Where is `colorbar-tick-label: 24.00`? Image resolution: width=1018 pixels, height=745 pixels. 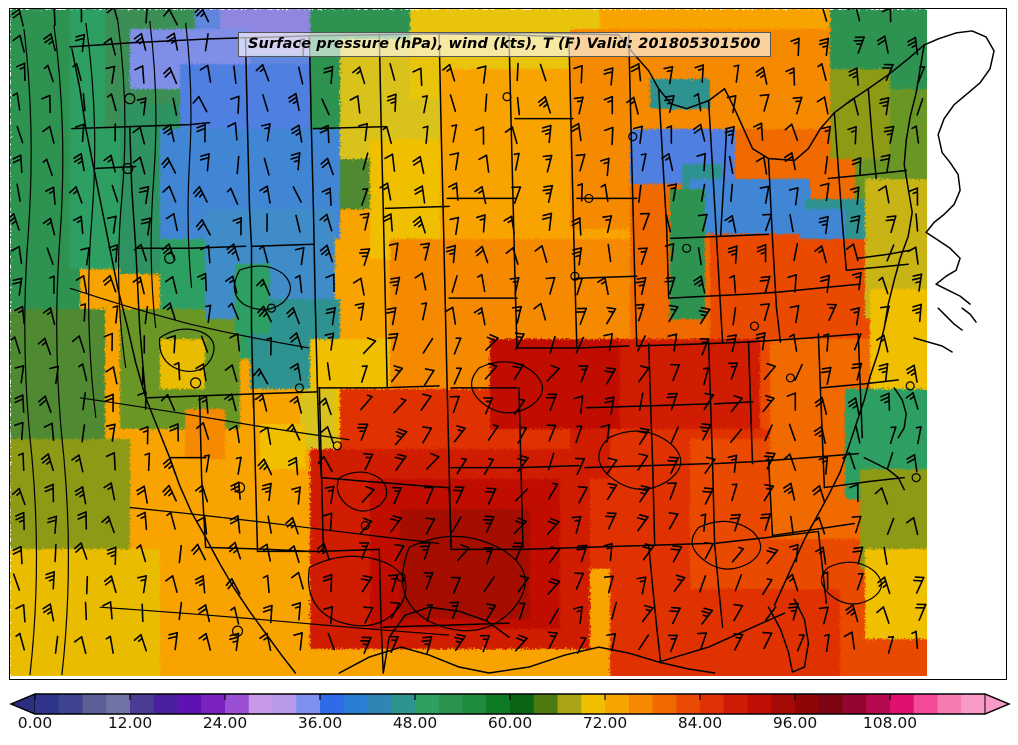
colorbar-tick-label: 24.00 is located at coordinates (225, 723).